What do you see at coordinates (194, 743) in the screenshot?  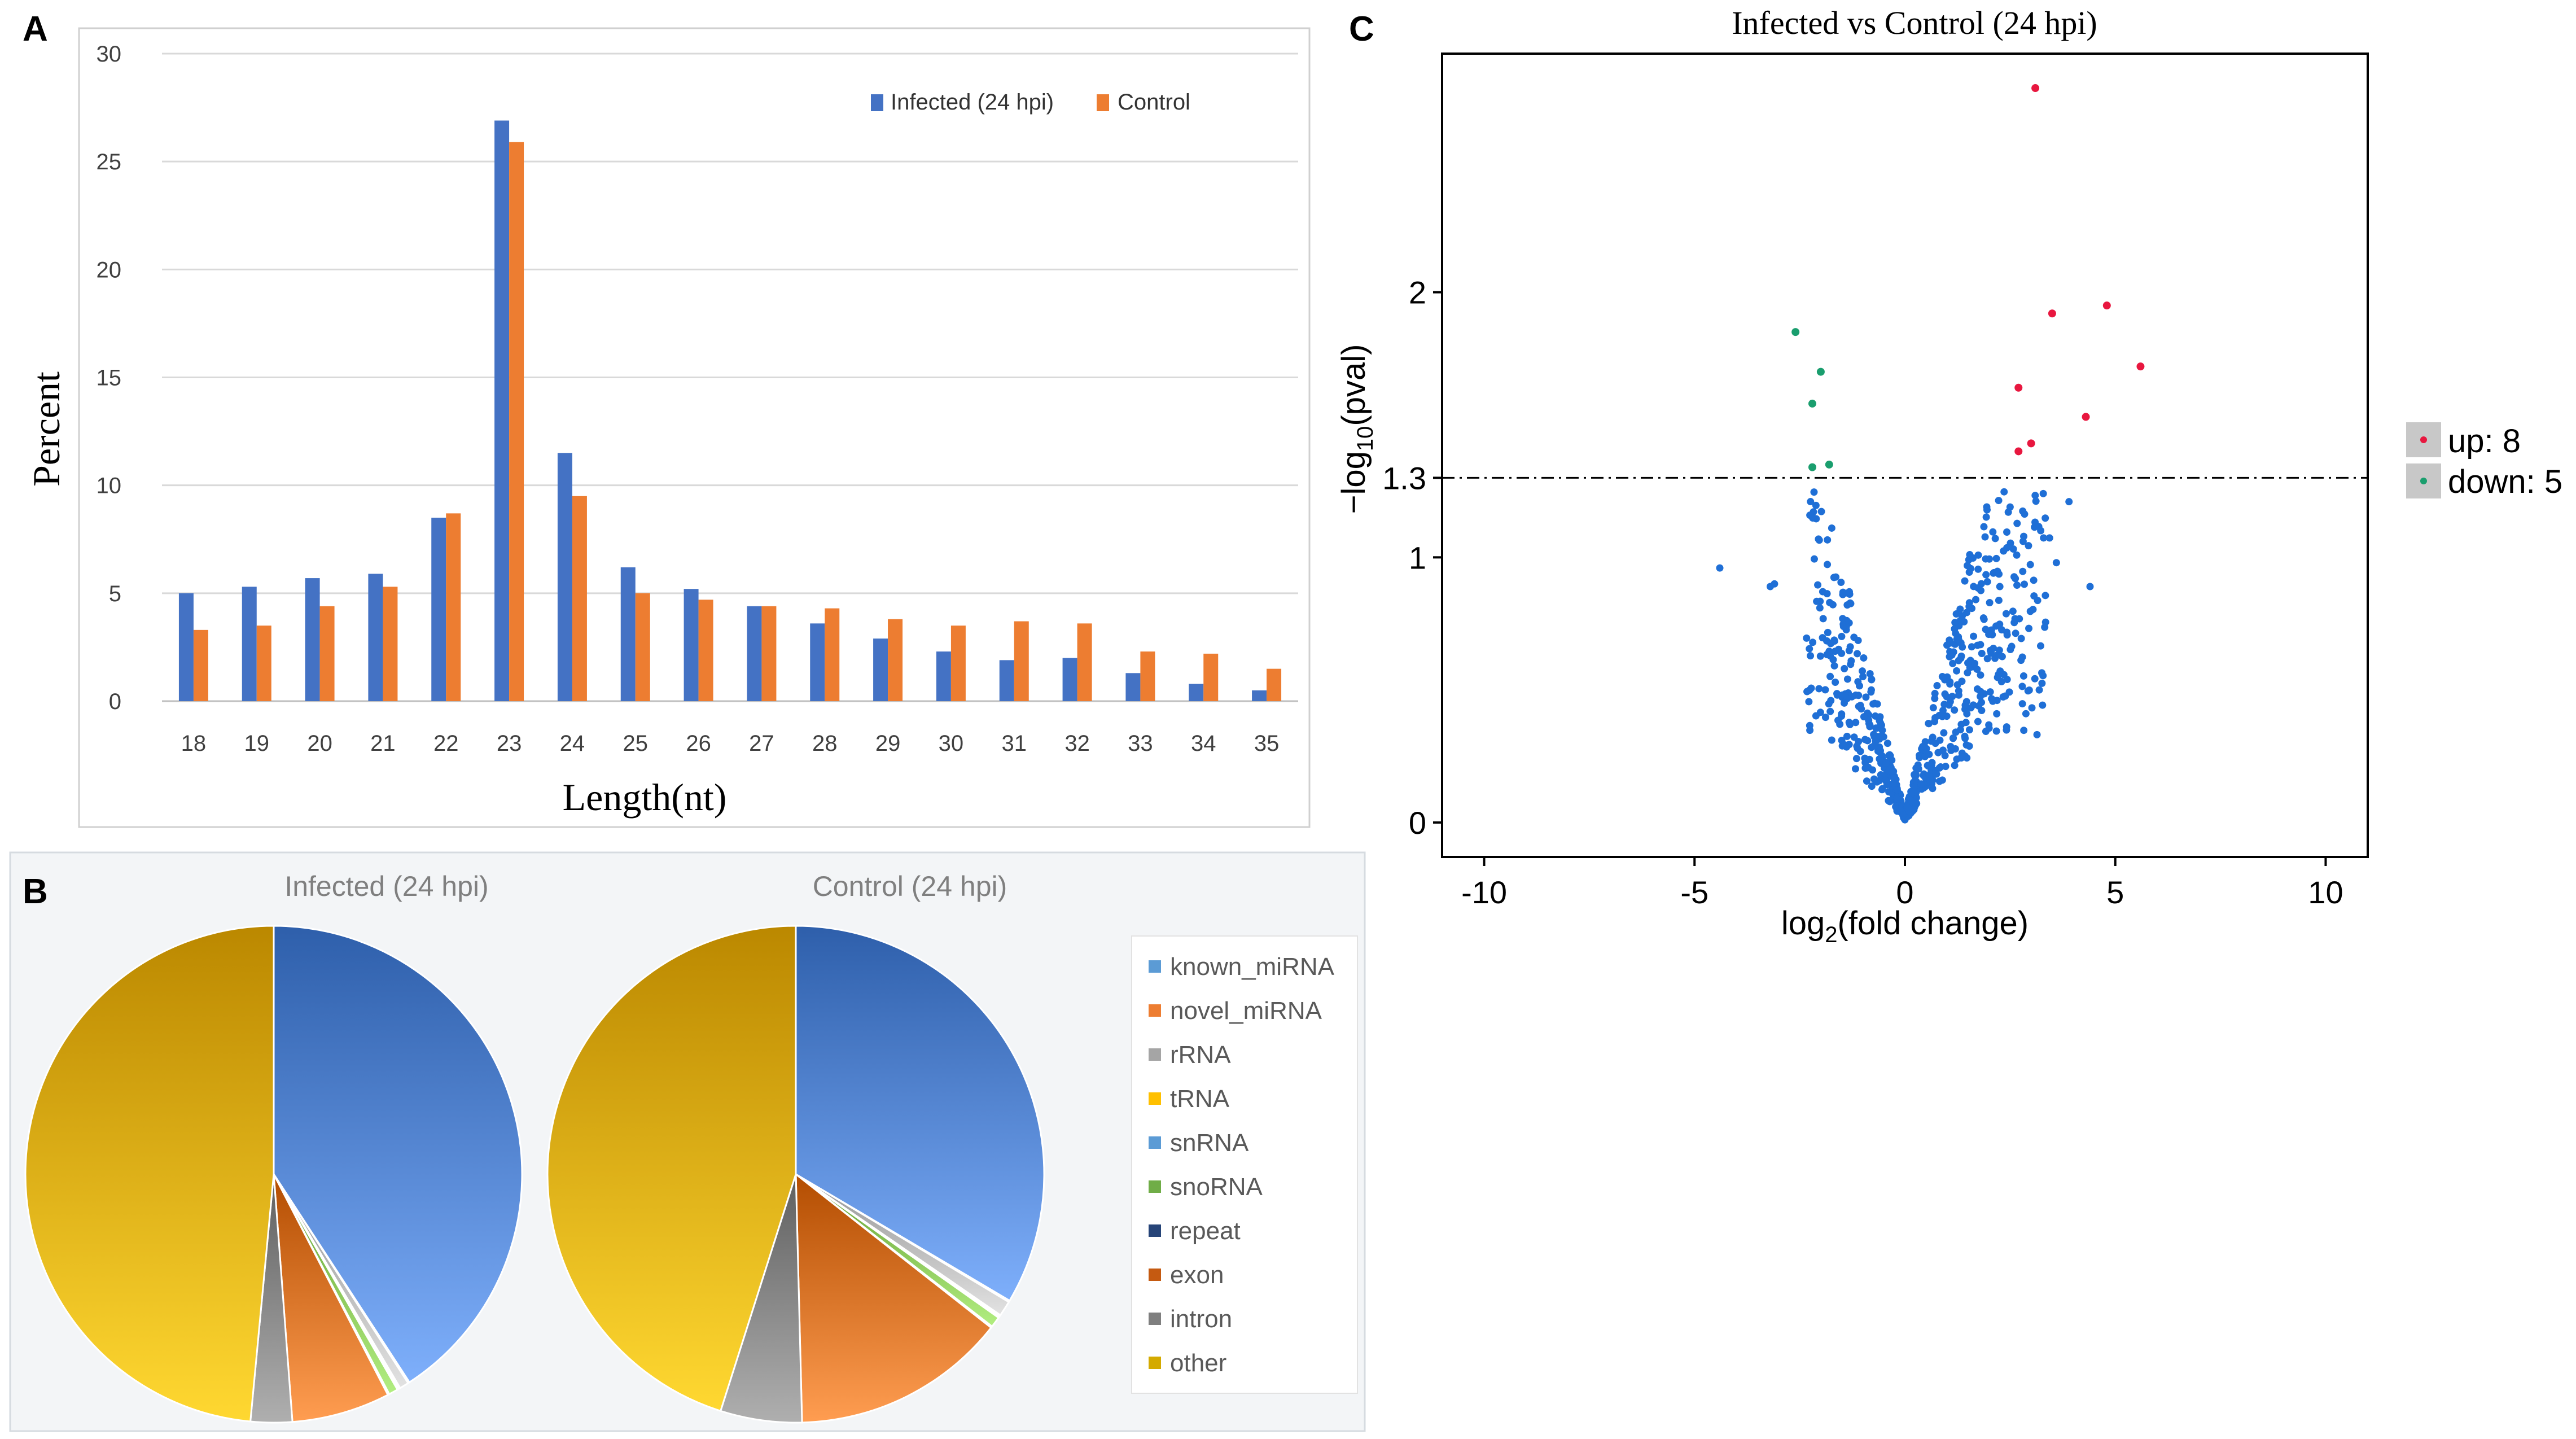 I see `x-tick-label: 18` at bounding box center [194, 743].